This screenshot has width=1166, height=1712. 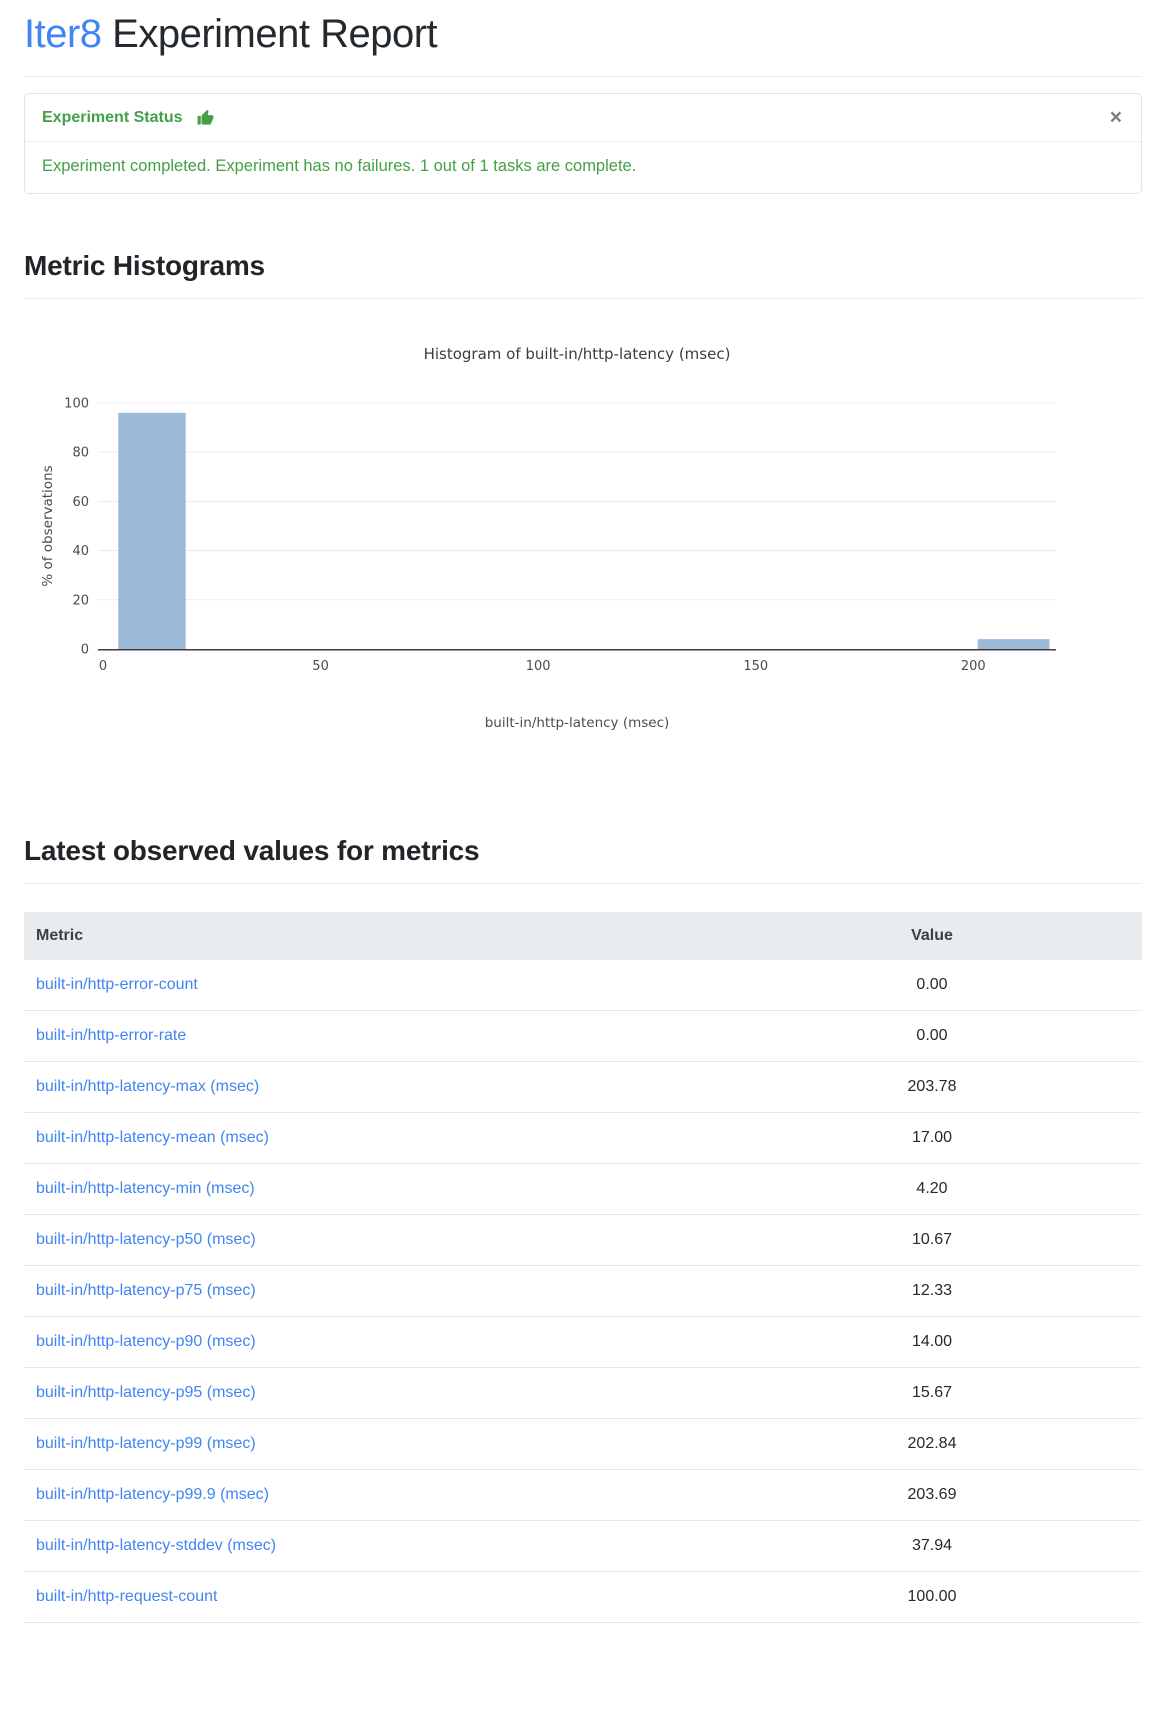 I want to click on metric-name-cell: built-in/http-request-count, so click(x=373, y=1597).